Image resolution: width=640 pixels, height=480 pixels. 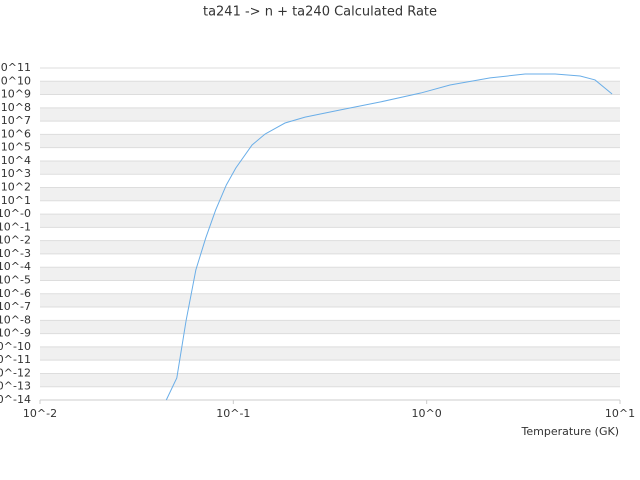 What do you see at coordinates (15, 266) in the screenshot?
I see `y-tick-label: 10^-4` at bounding box center [15, 266].